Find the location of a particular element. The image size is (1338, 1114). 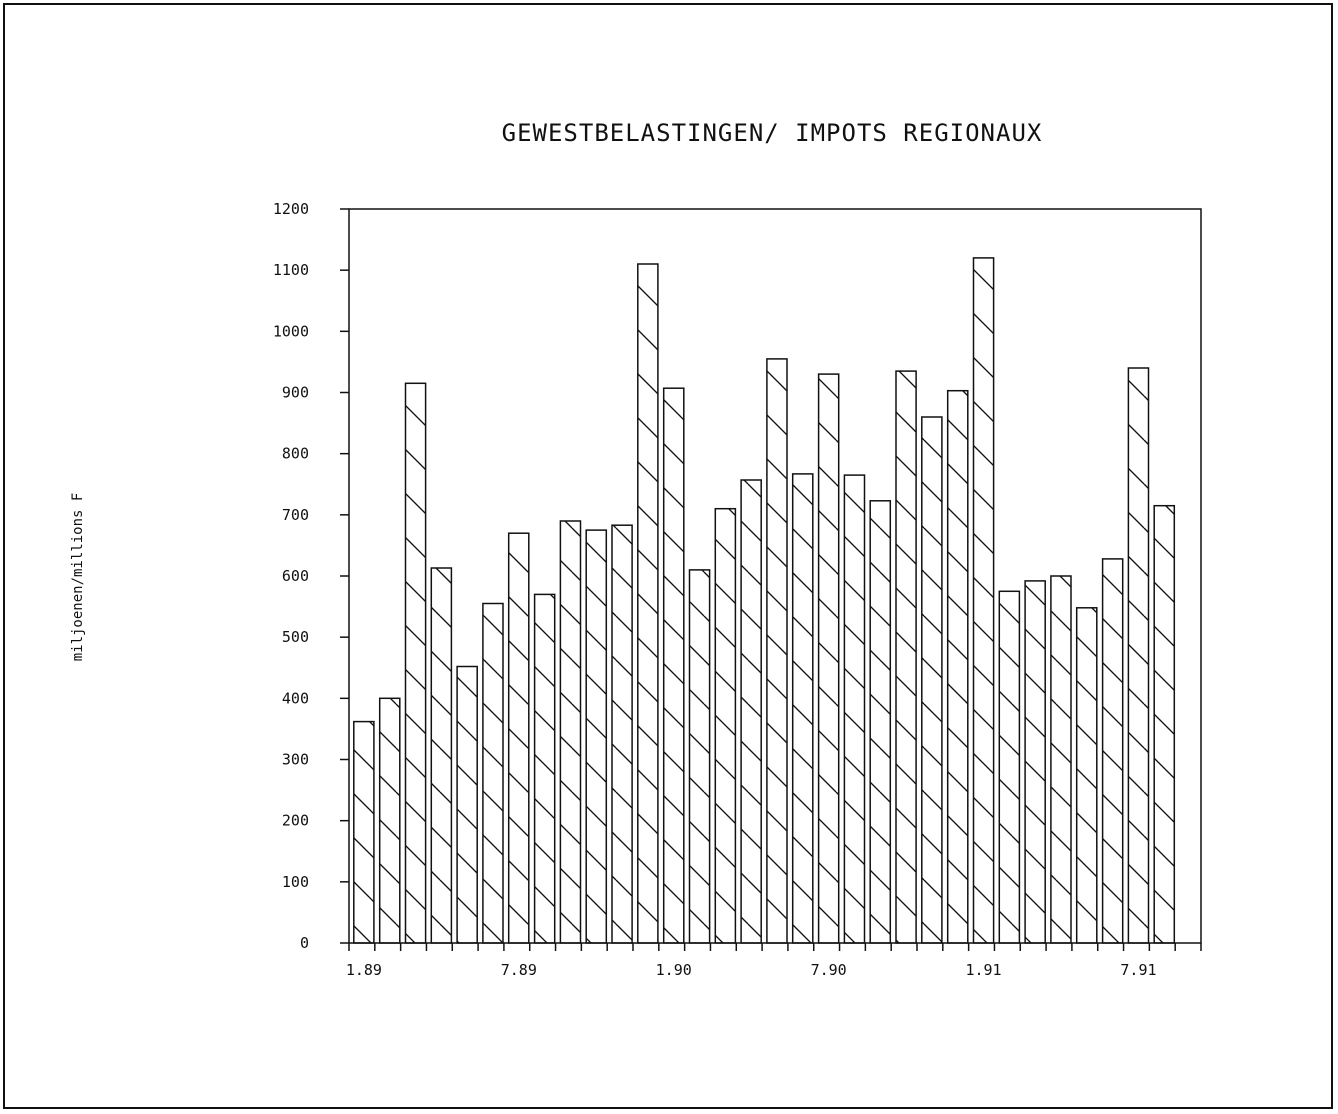

bar-8.89 is located at coordinates (544, 768).